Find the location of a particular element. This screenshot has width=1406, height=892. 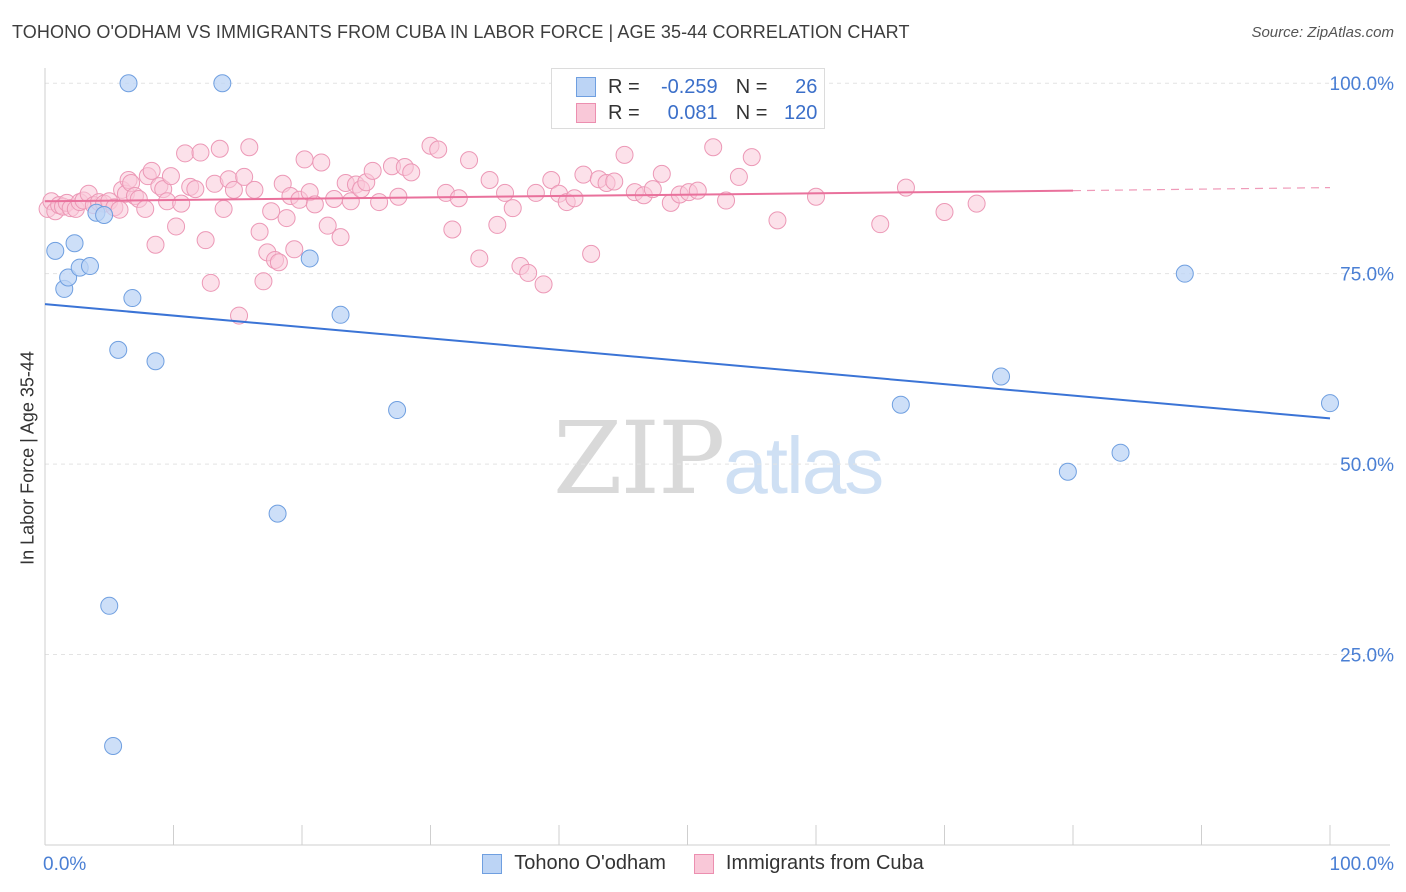

y-tick-label: 25.0% is located at coordinates (1367, 656).